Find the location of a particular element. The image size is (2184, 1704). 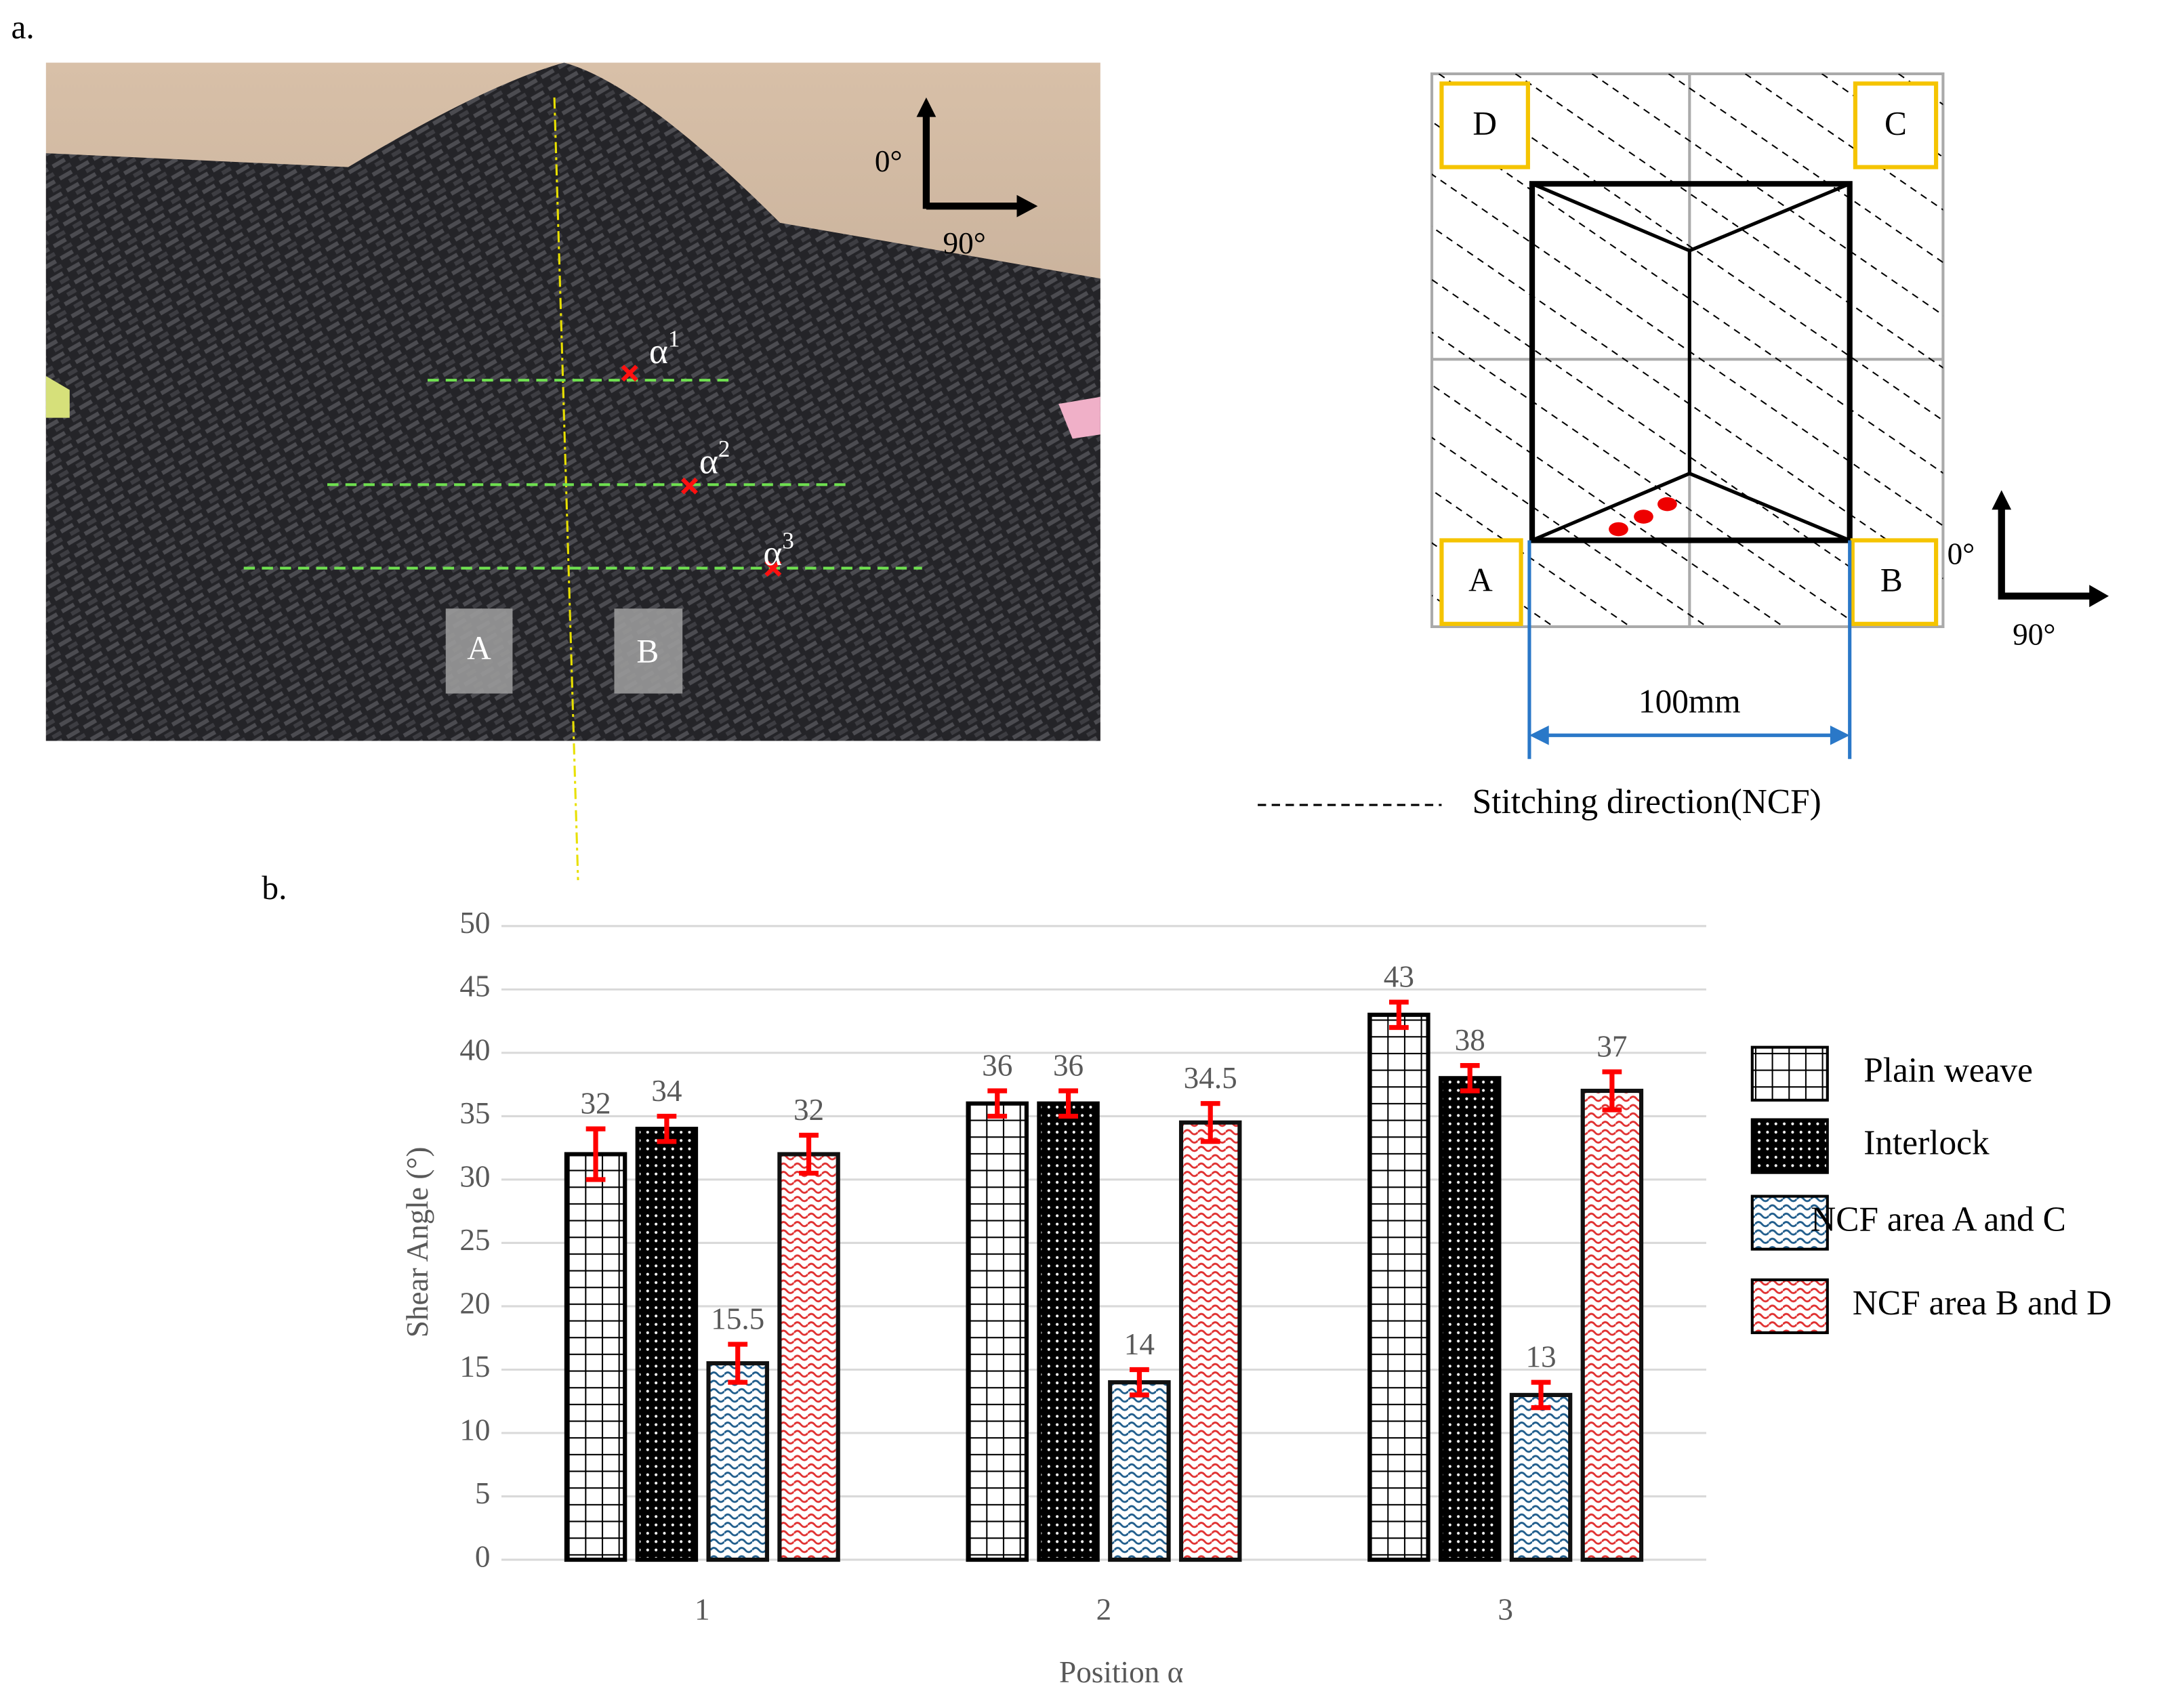

y-tick-label: 50 is located at coordinates (474, 923).